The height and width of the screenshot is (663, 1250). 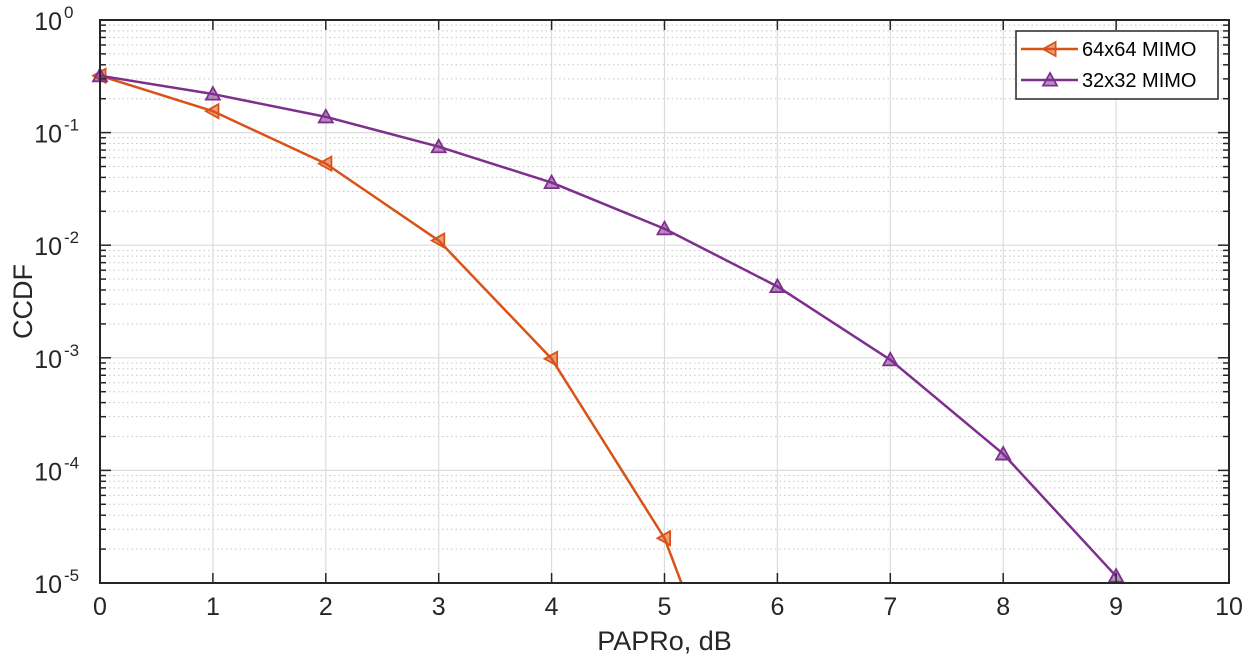 What do you see at coordinates (1139, 50) in the screenshot?
I see `legend-label: 64x64 MIMO` at bounding box center [1139, 50].